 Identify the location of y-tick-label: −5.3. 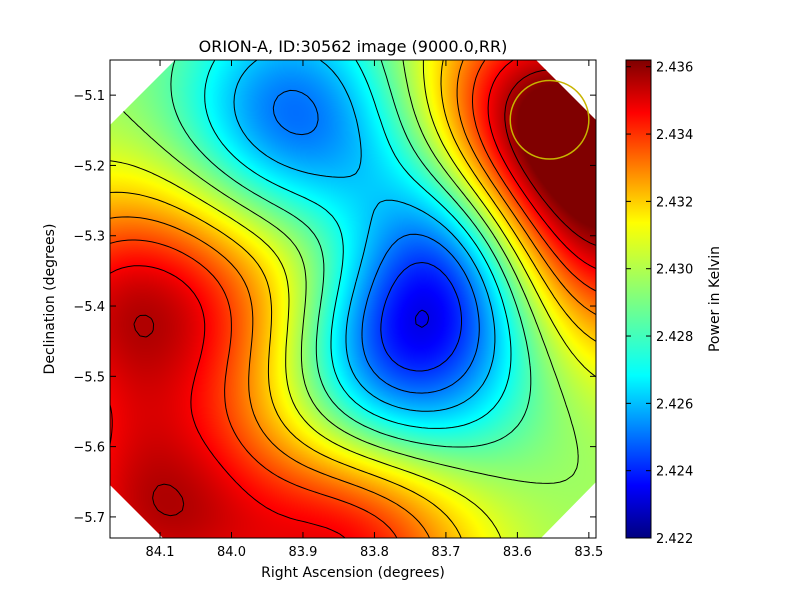
(89, 237).